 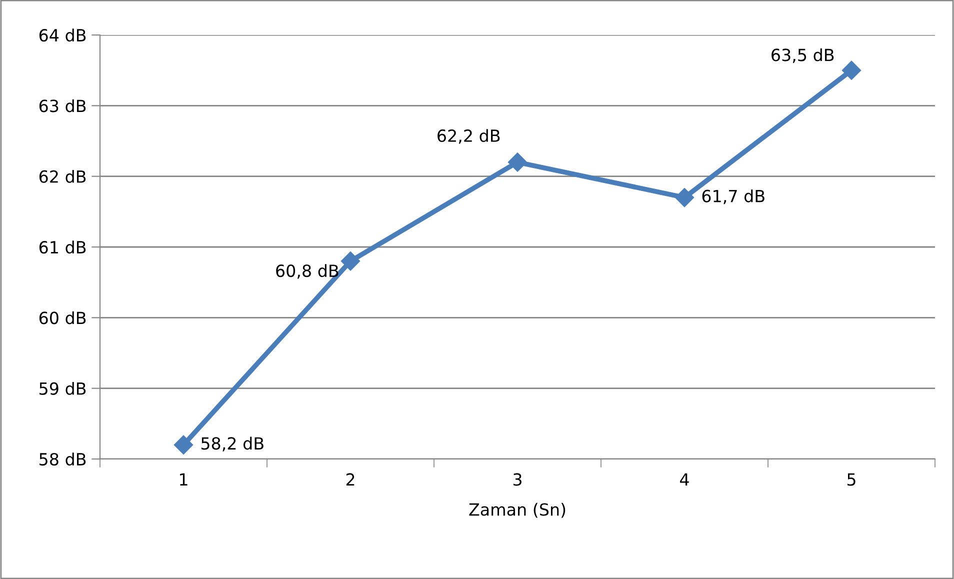 What do you see at coordinates (62, 176) in the screenshot?
I see `y-tick-label: 62 dB` at bounding box center [62, 176].